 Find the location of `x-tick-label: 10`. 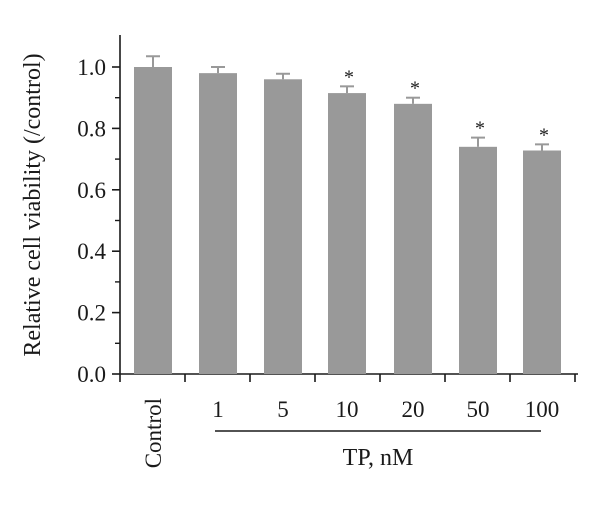

x-tick-label: 10 is located at coordinates (347, 409).